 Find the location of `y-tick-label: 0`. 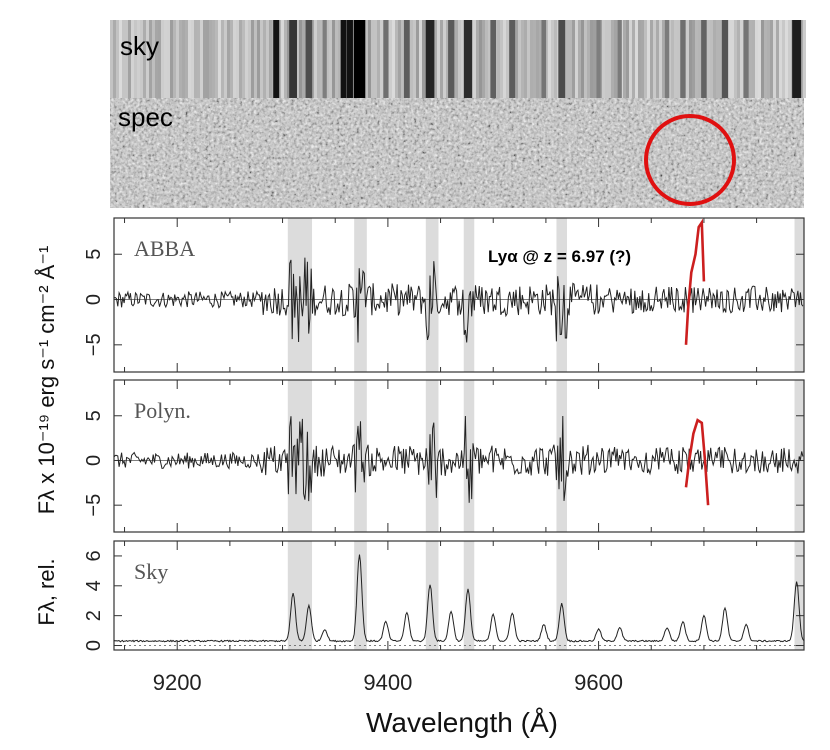

y-tick-label: 0 is located at coordinates (94, 299).